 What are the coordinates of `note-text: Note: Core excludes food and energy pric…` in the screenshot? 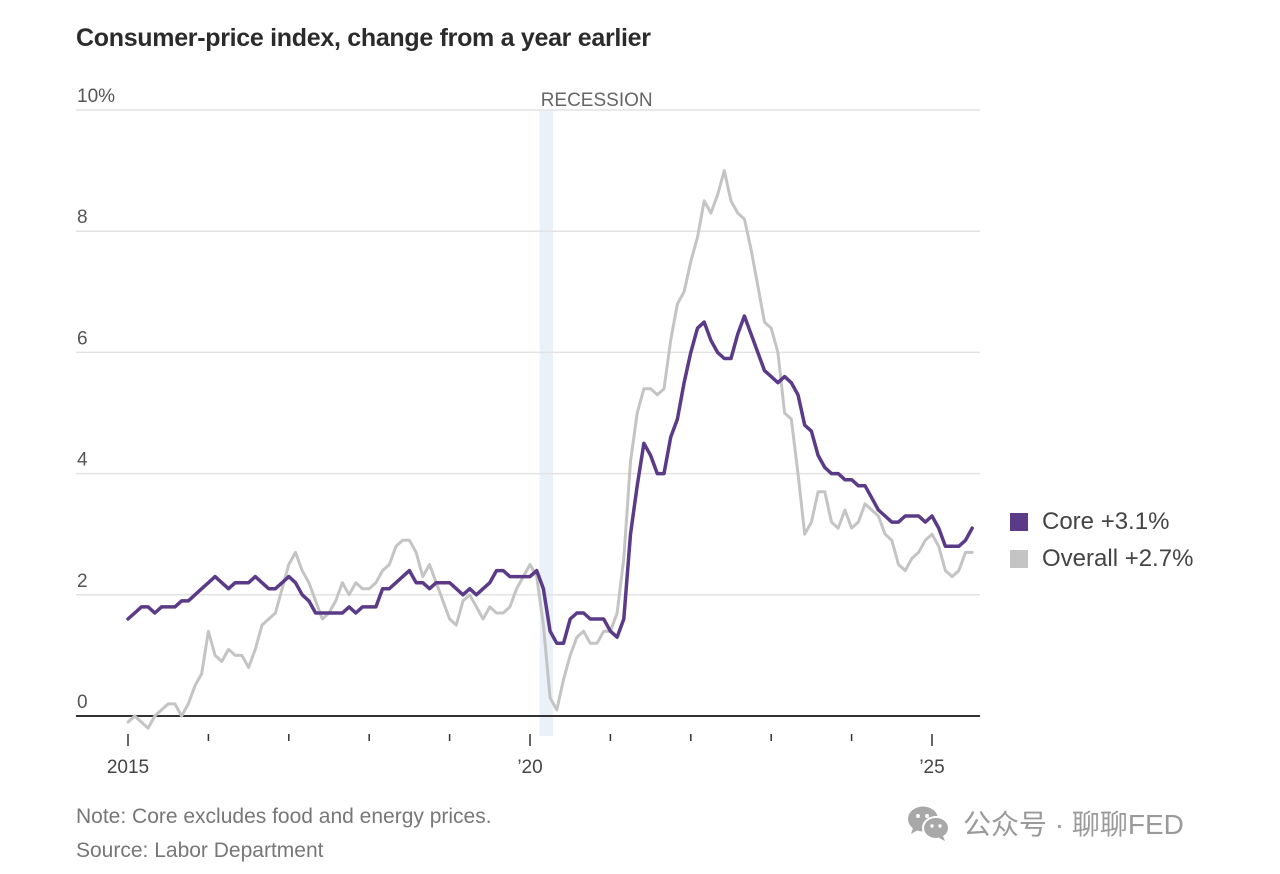 It's located at (284, 816).